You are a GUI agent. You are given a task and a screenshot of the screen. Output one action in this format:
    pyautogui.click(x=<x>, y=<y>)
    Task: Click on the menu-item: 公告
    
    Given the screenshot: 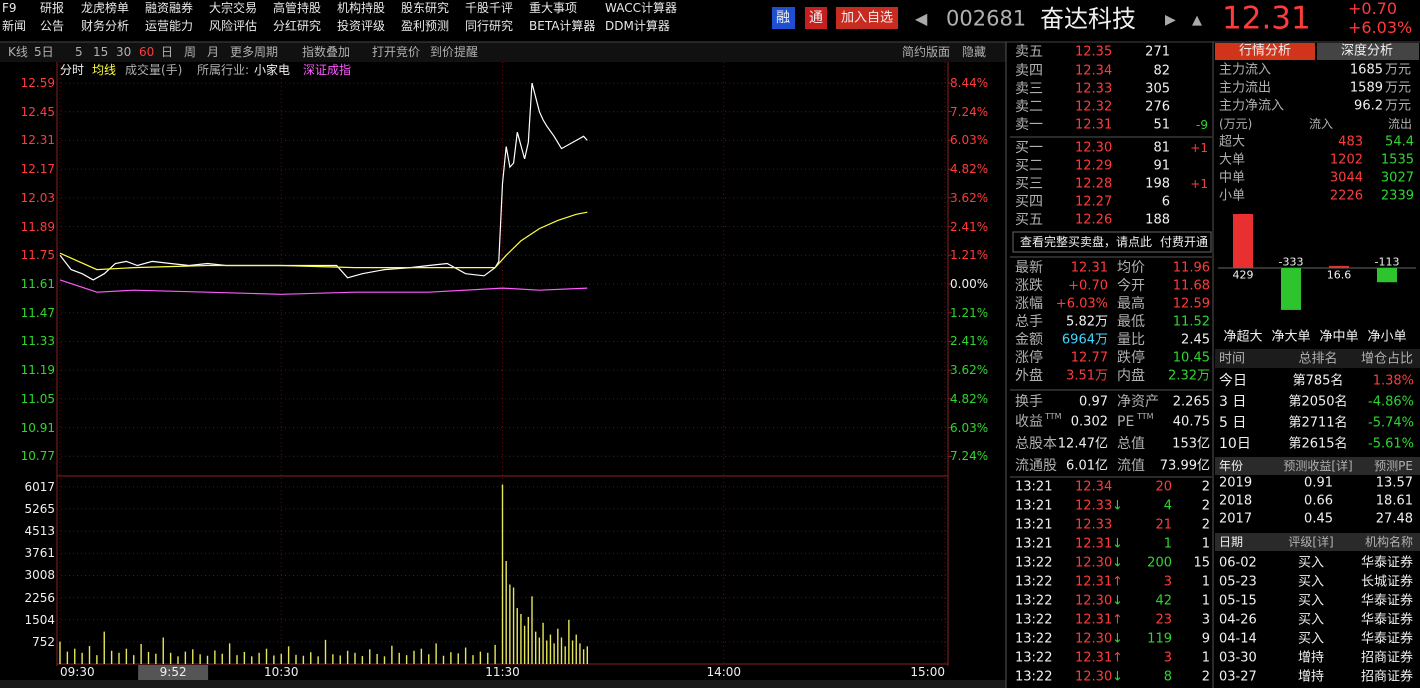 What is the action you would take?
    pyautogui.click(x=52, y=26)
    